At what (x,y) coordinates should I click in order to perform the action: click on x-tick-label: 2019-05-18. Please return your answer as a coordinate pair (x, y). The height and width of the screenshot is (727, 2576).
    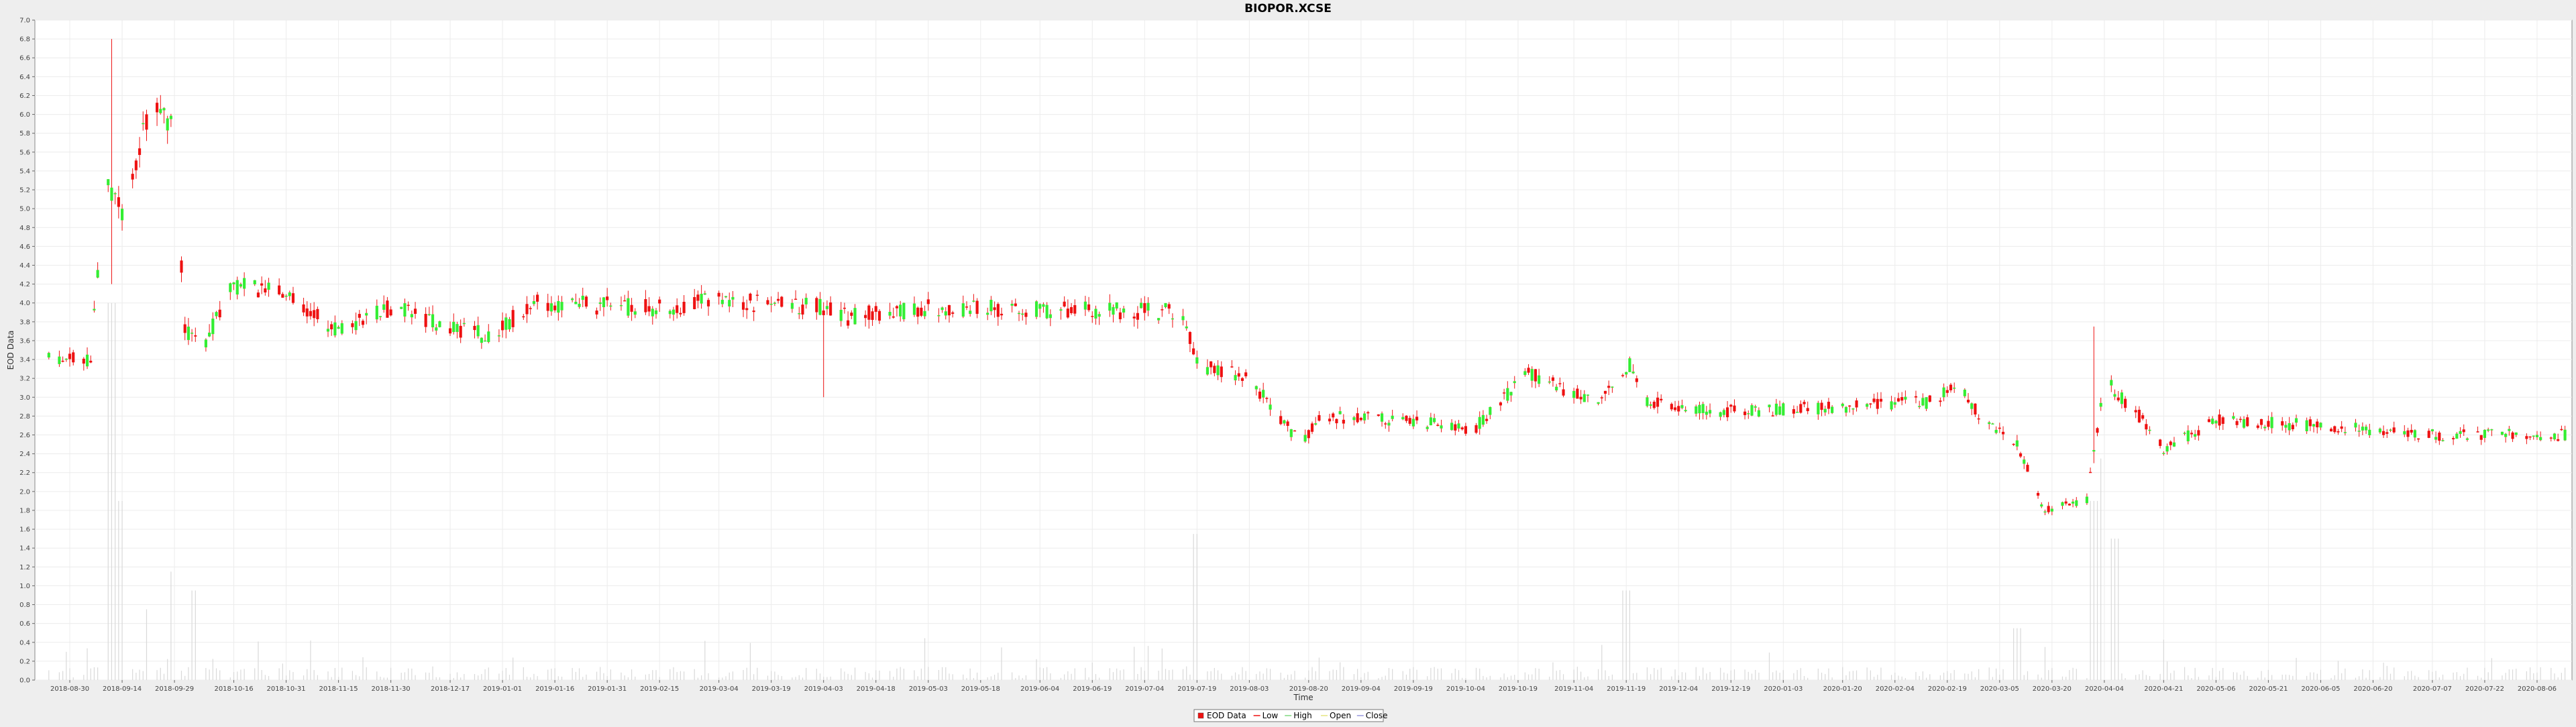
    Looking at the image, I should click on (980, 689).